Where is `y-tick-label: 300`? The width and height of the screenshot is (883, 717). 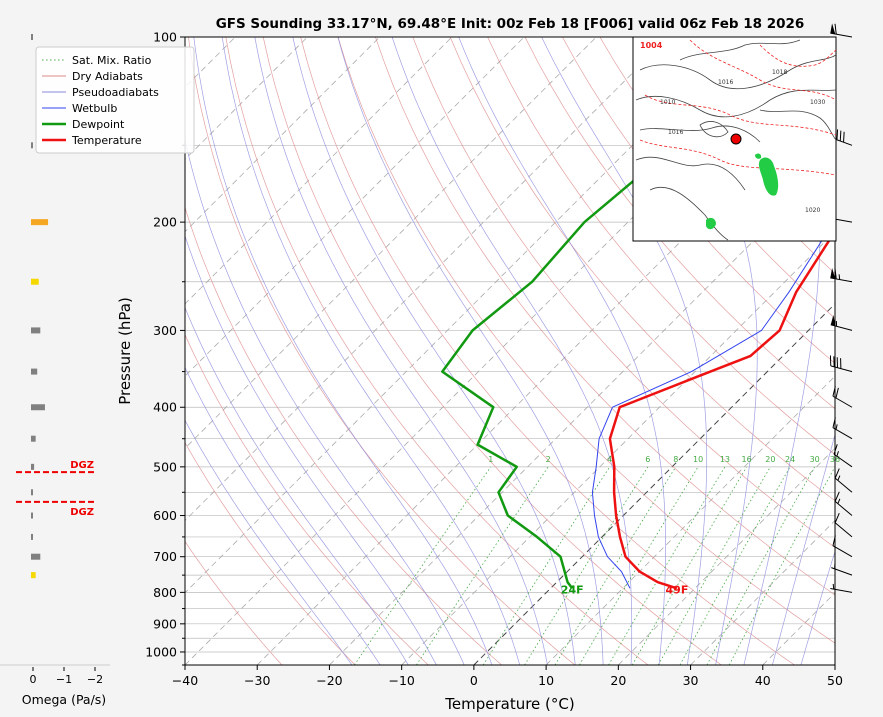 y-tick-label: 300 is located at coordinates (165, 330).